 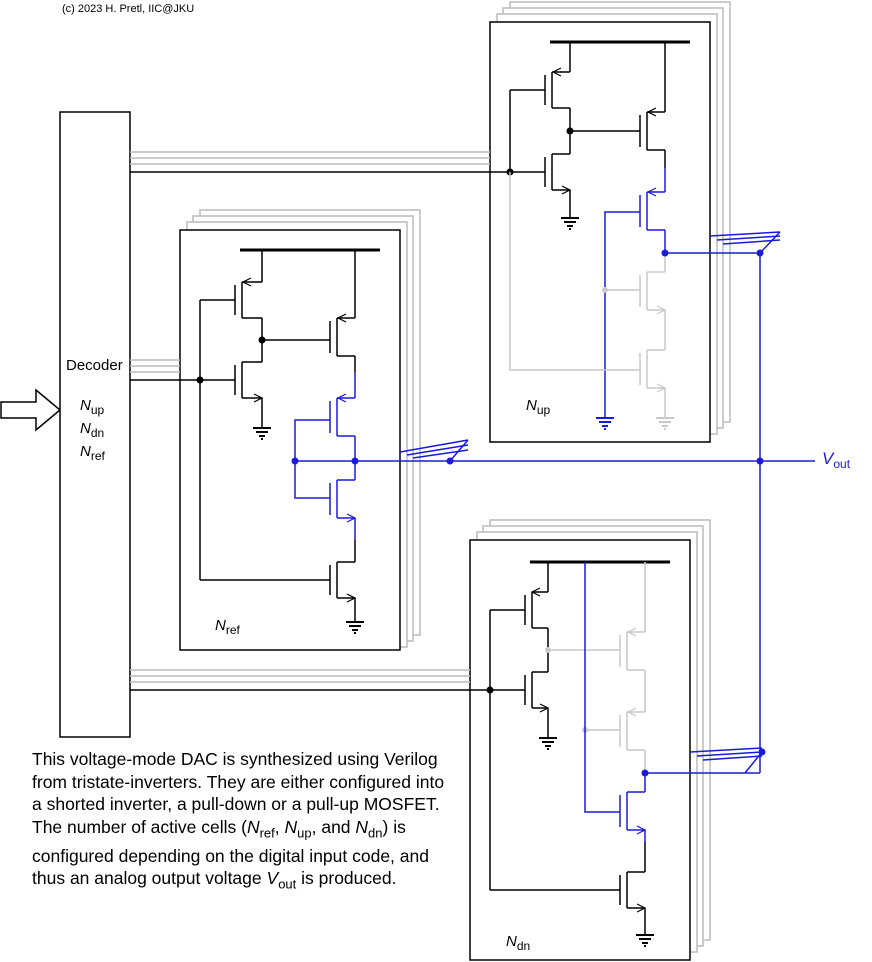 What do you see at coordinates (434, 450) in the screenshot?
I see `cell-ref-output-bus` at bounding box center [434, 450].